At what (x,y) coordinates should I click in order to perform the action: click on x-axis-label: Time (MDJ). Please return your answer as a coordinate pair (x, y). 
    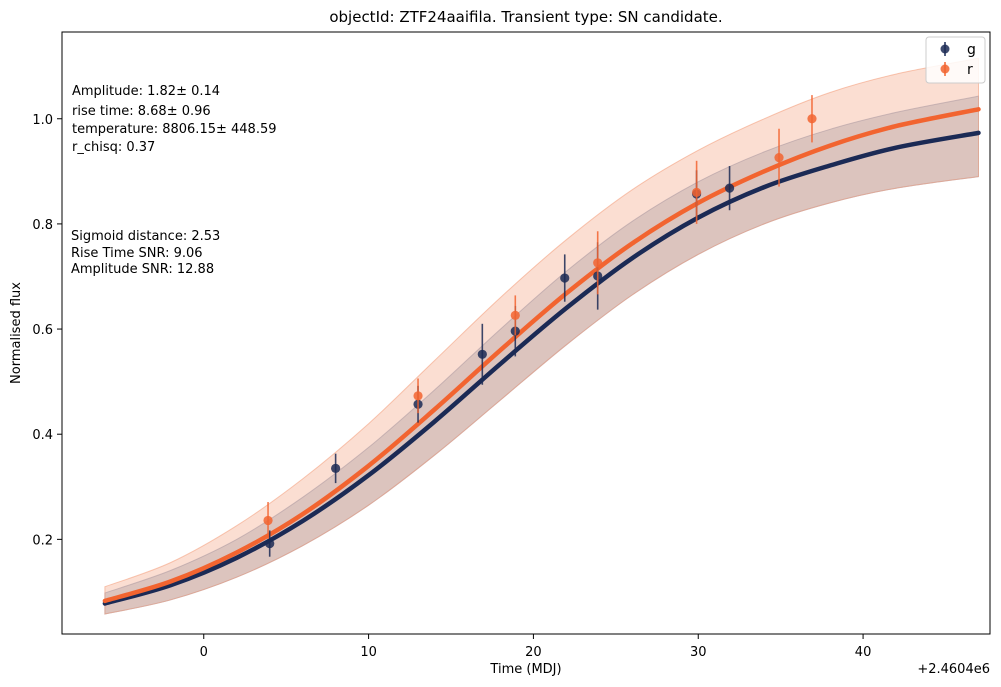
    Looking at the image, I should click on (525, 669).